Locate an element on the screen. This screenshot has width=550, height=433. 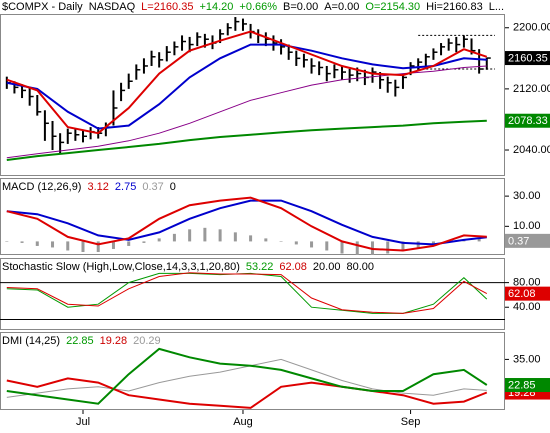
end-label: 0.37 is located at coordinates (518, 241).